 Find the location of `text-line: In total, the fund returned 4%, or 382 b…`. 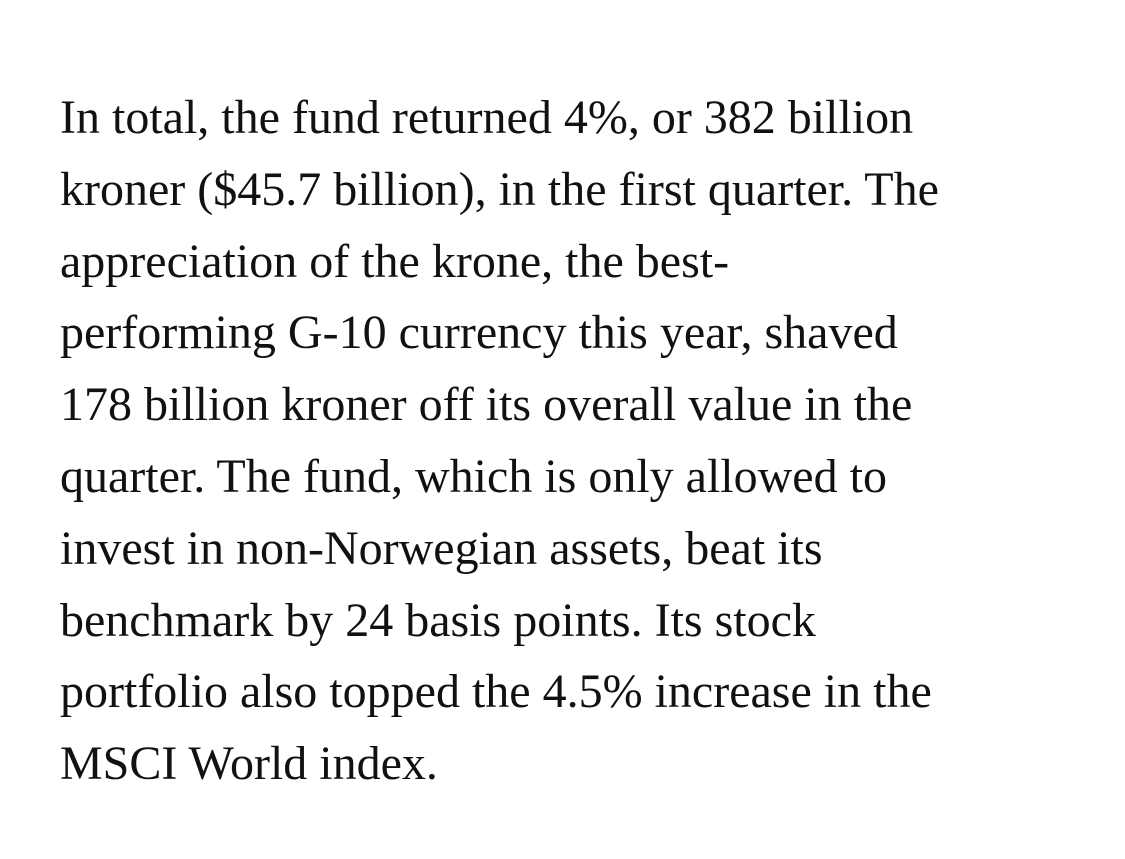

text-line: In total, the fund returned 4%, or 382 b… is located at coordinates (487, 117).